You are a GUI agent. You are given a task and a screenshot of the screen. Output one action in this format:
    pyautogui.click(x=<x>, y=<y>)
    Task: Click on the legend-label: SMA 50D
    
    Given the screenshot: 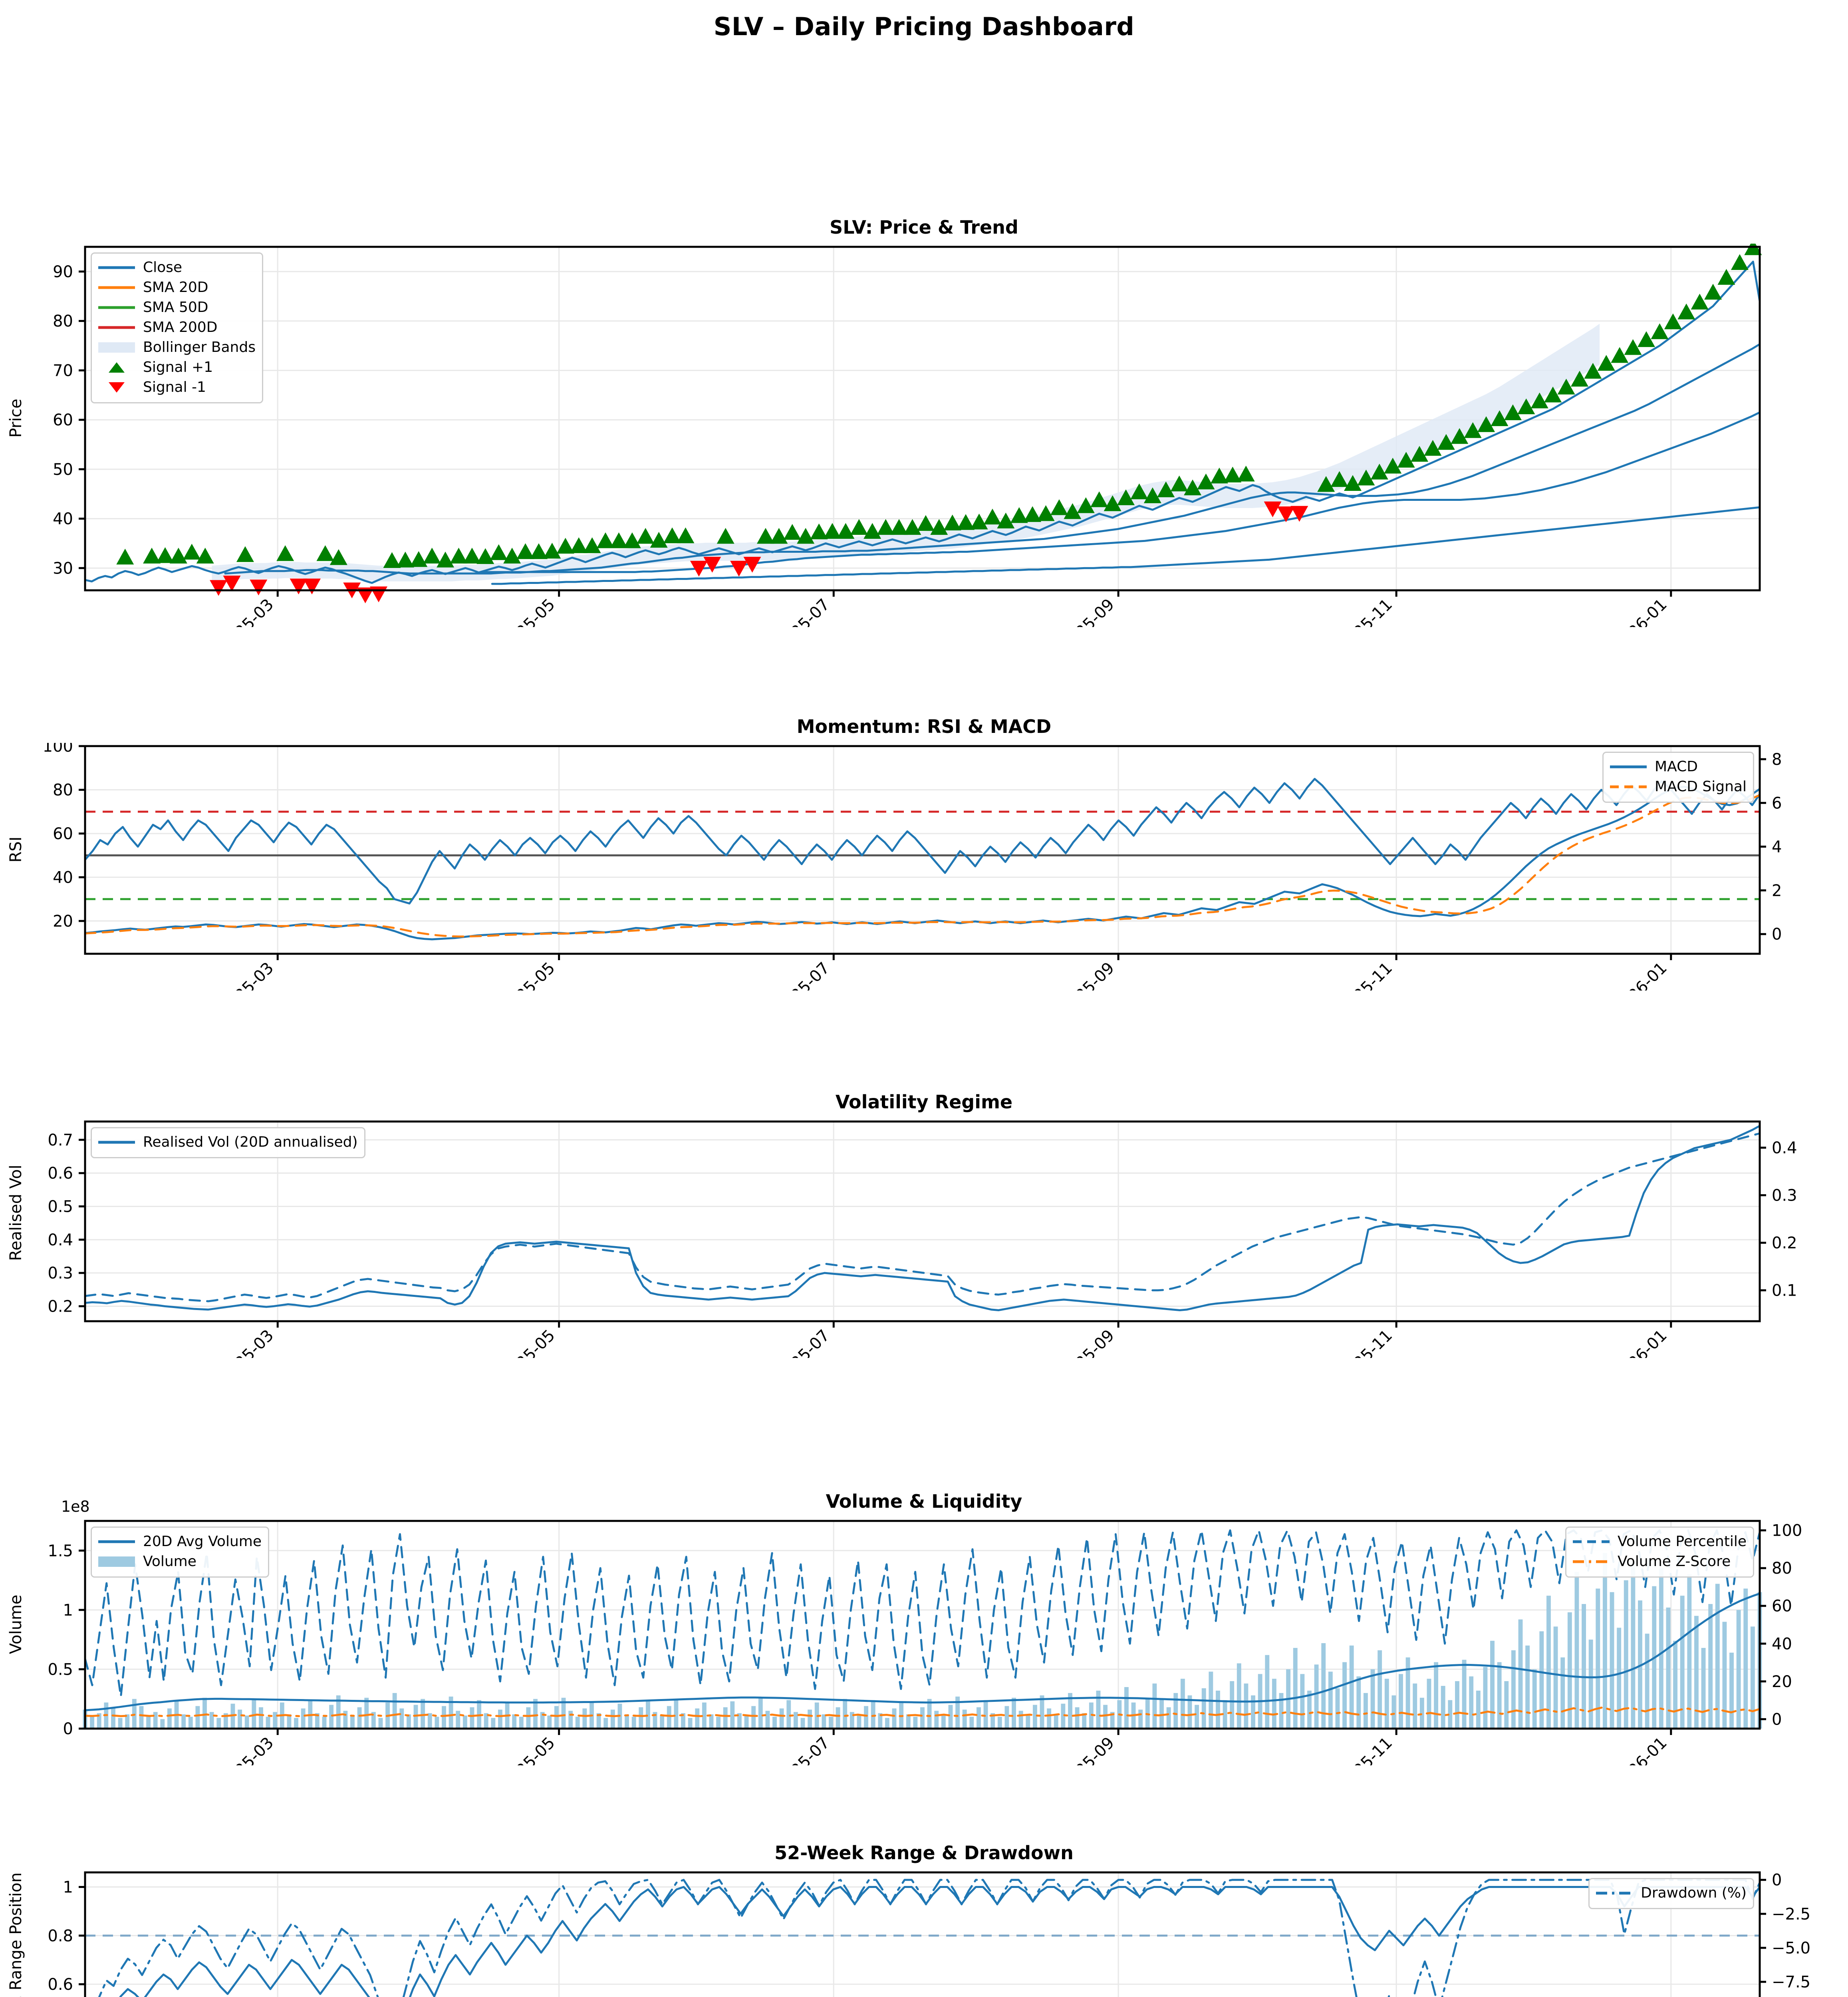 What is the action you would take?
    pyautogui.click(x=176, y=307)
    